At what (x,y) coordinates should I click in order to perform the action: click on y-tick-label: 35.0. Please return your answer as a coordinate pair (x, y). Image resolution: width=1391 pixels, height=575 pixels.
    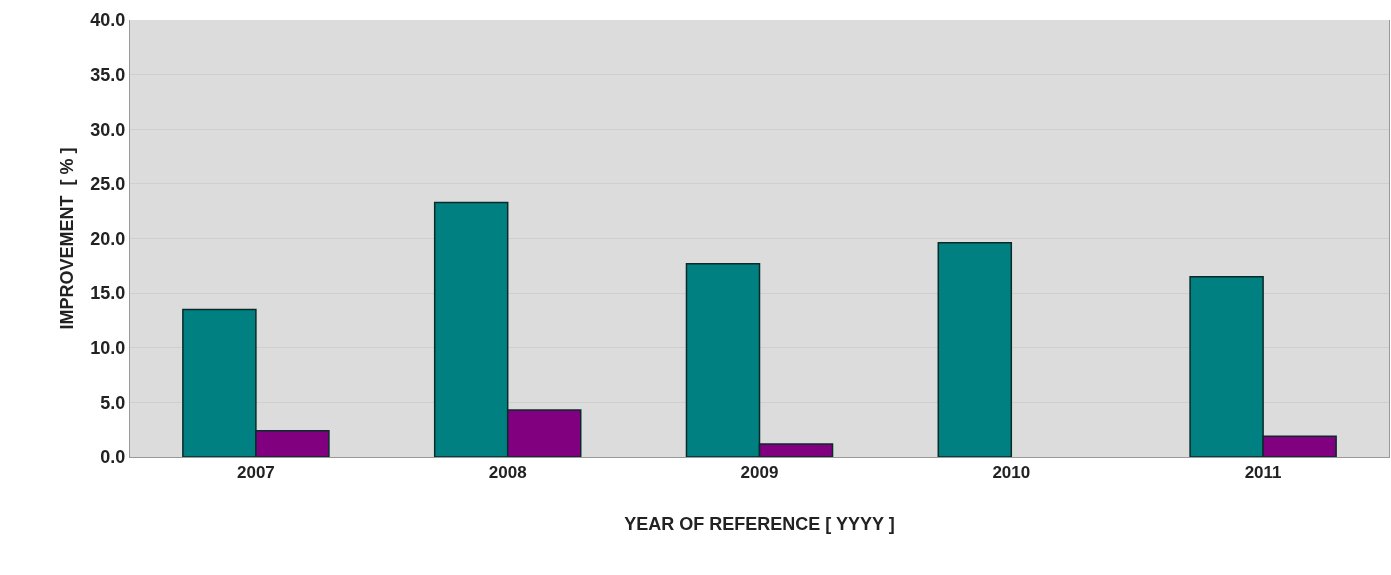
    Looking at the image, I should click on (108, 74).